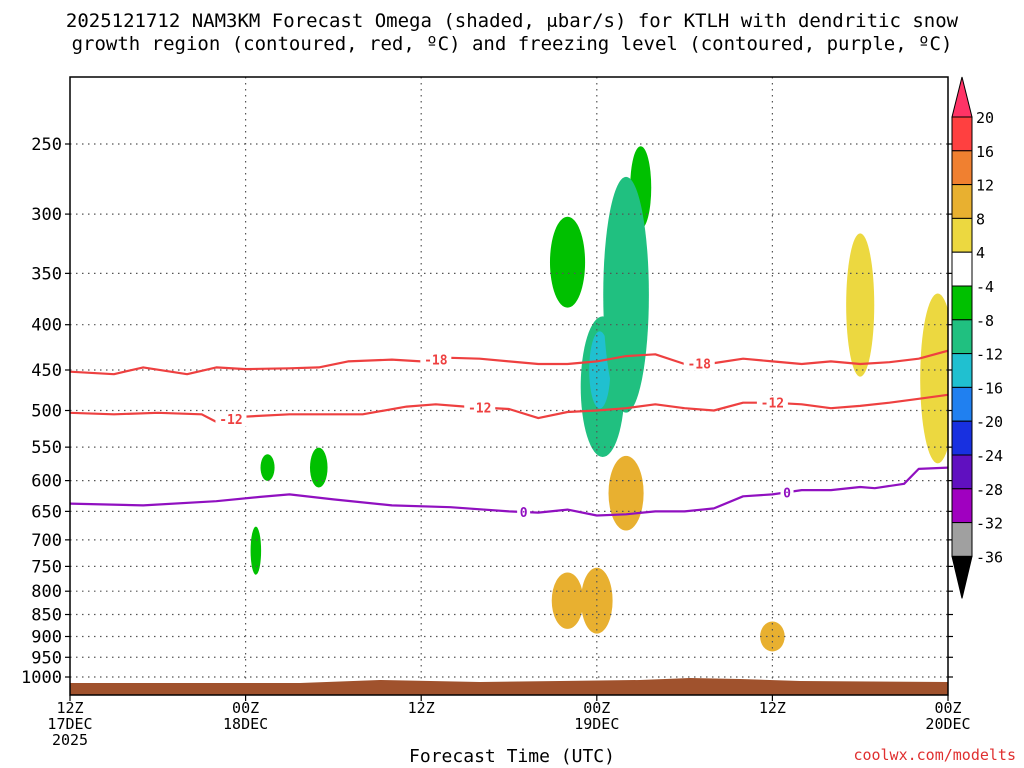 This screenshot has height=768, width=1024. Describe the element at coordinates (596, 724) in the screenshot. I see `x-tick-label: 19DEC` at that location.